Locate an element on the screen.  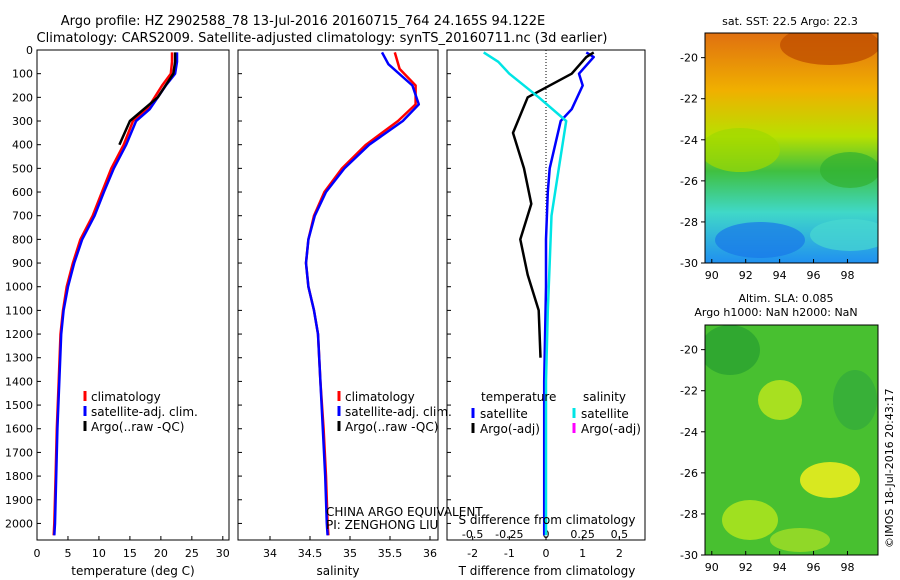
watermark-text: CHINA ARGO EQUIVALENT is located at coordinates (404, 512).